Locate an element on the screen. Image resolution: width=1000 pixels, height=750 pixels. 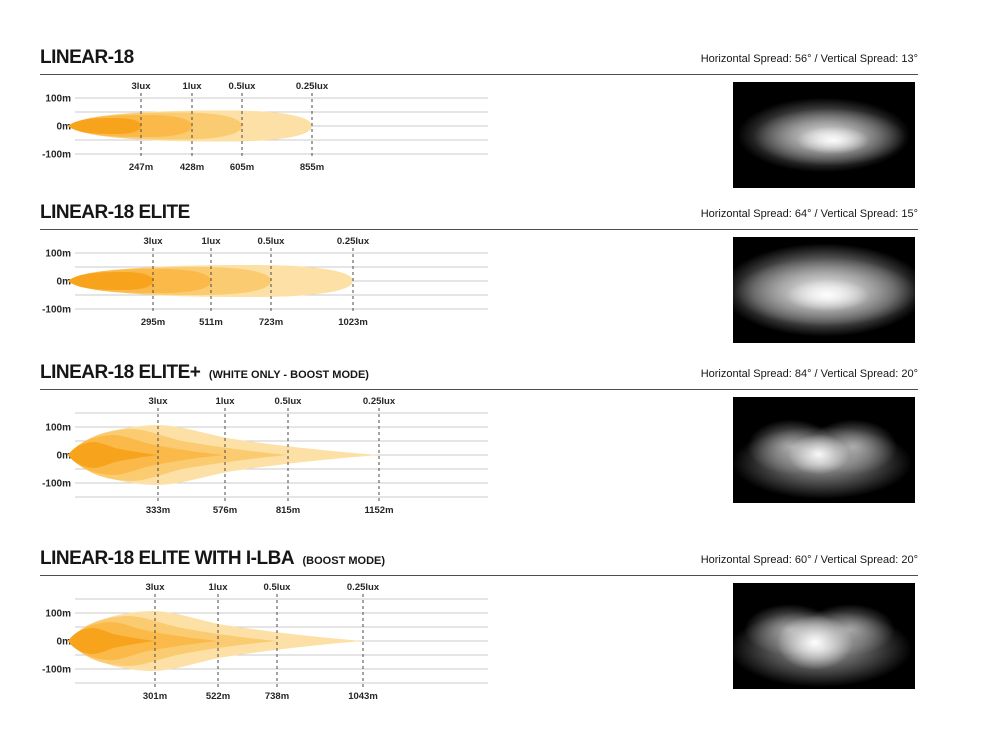
product-name: LINEAR-18 ELITE is located at coordinates (115, 212).